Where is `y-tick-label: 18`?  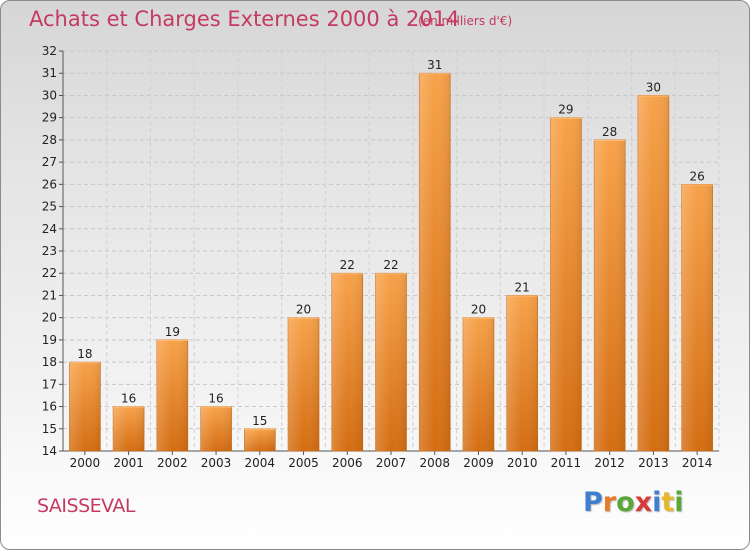 y-tick-label: 18 is located at coordinates (49, 362).